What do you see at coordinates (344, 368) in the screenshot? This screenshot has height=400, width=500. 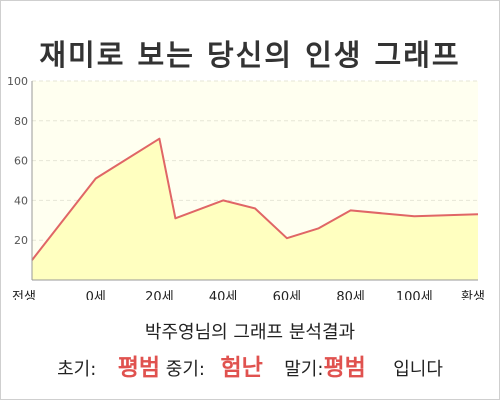 I see `late-value: 평범` at bounding box center [344, 368].